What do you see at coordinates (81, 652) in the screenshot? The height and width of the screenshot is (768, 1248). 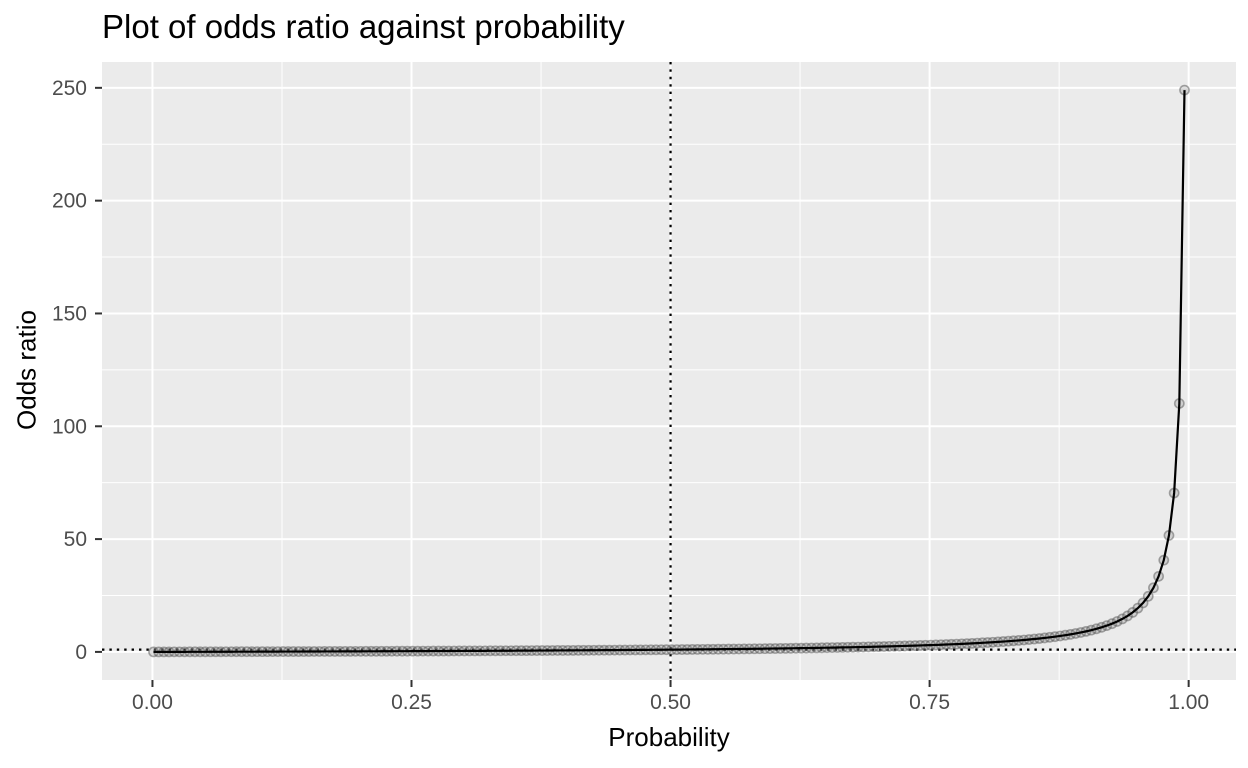 I see `y-tick-label: 0` at bounding box center [81, 652].